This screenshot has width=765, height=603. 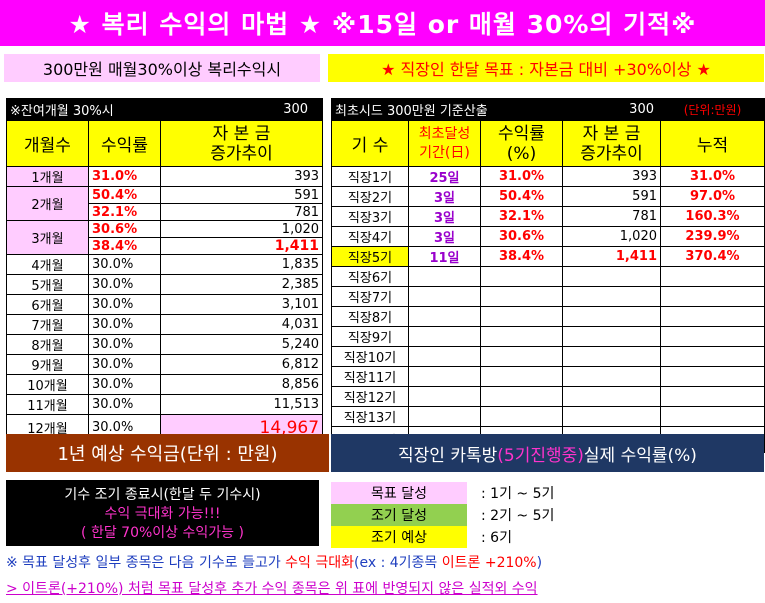 I want to click on capital-cell: 8,856, so click(x=242, y=384).